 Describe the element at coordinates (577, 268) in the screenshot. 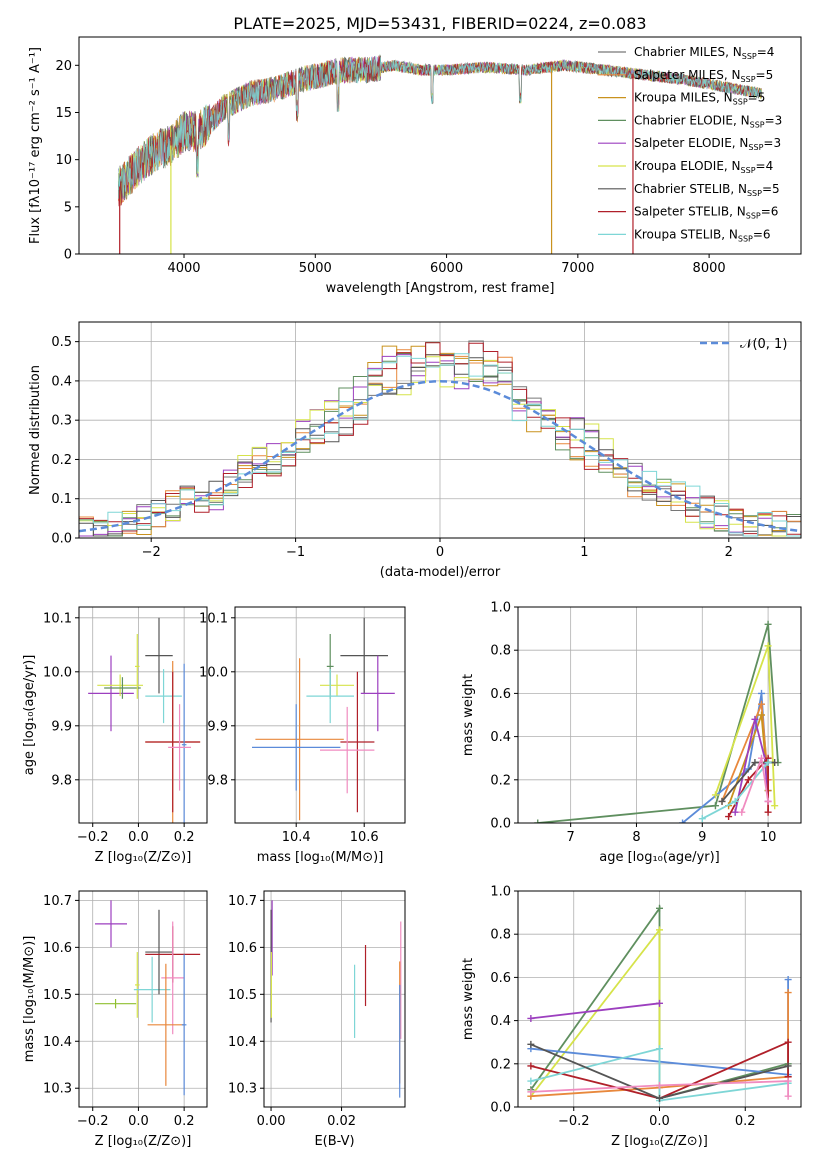

I see `x-tick-label: 7000` at that location.